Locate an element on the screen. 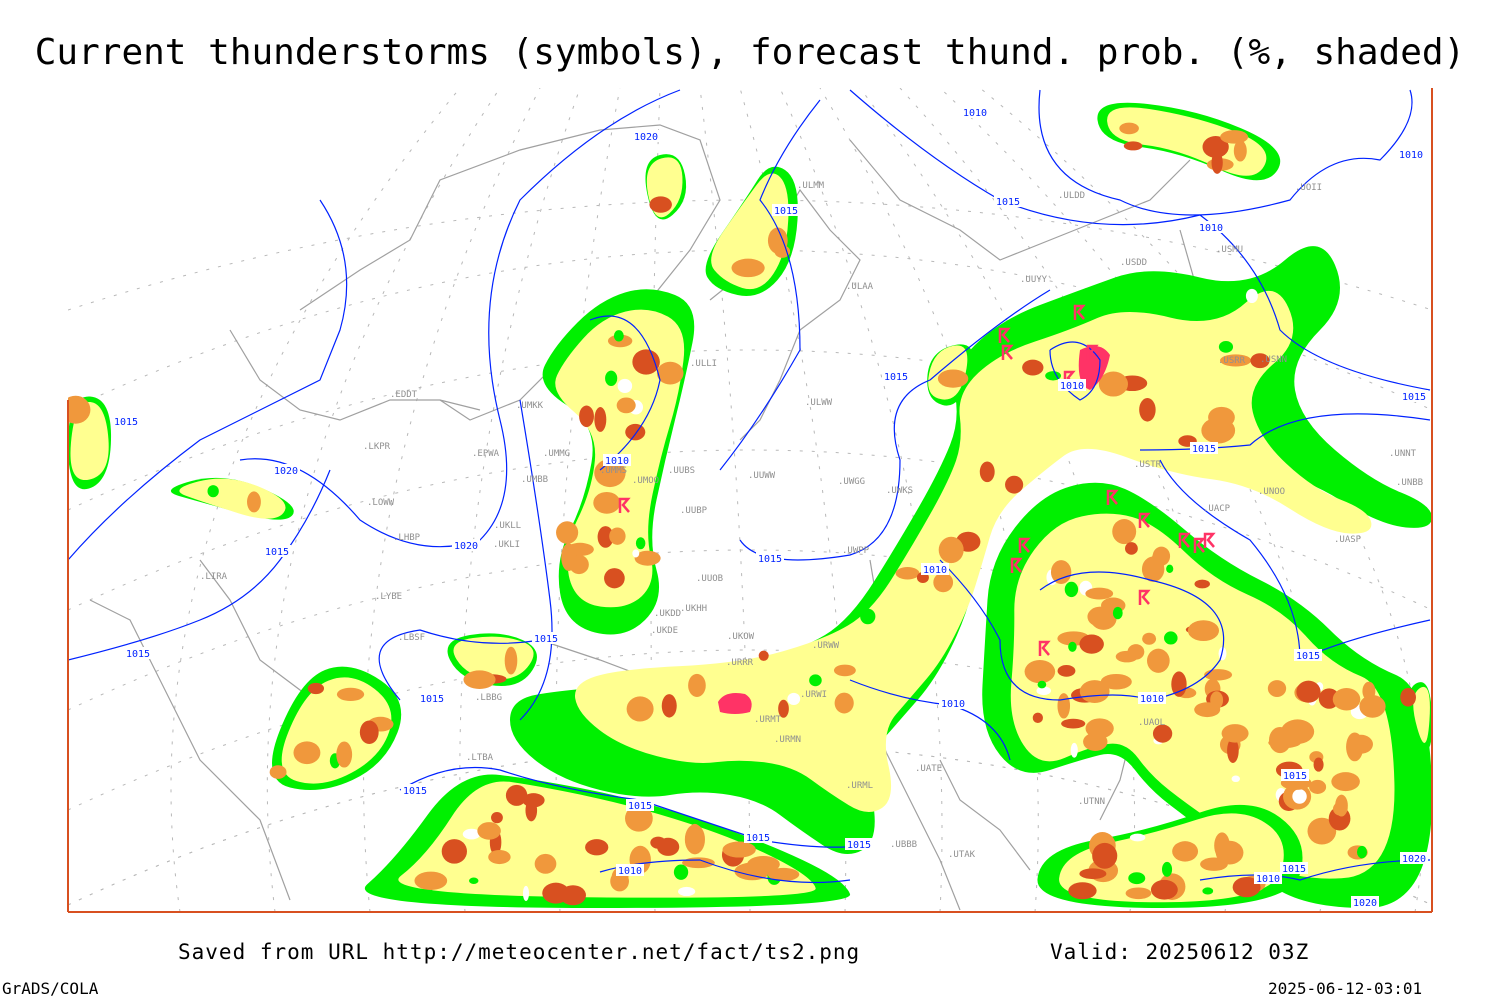 The image size is (1500, 1000). station-label: .LTBA is located at coordinates (480, 758).